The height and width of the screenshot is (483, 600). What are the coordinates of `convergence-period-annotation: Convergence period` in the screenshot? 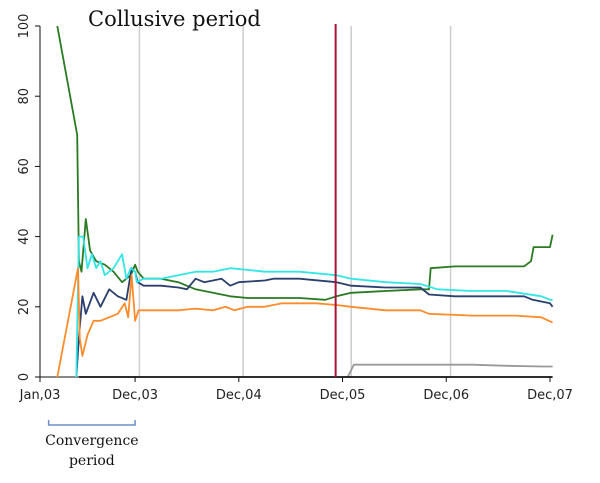 It's located at (92, 444).